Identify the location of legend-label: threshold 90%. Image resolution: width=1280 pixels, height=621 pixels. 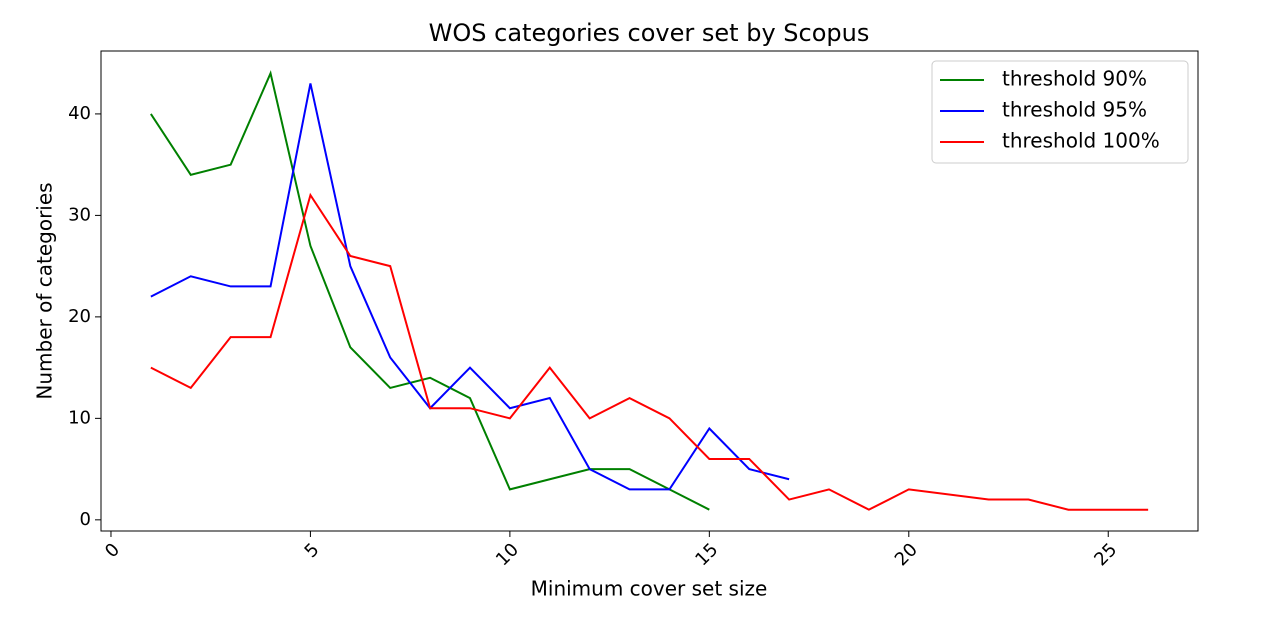
(1074, 79).